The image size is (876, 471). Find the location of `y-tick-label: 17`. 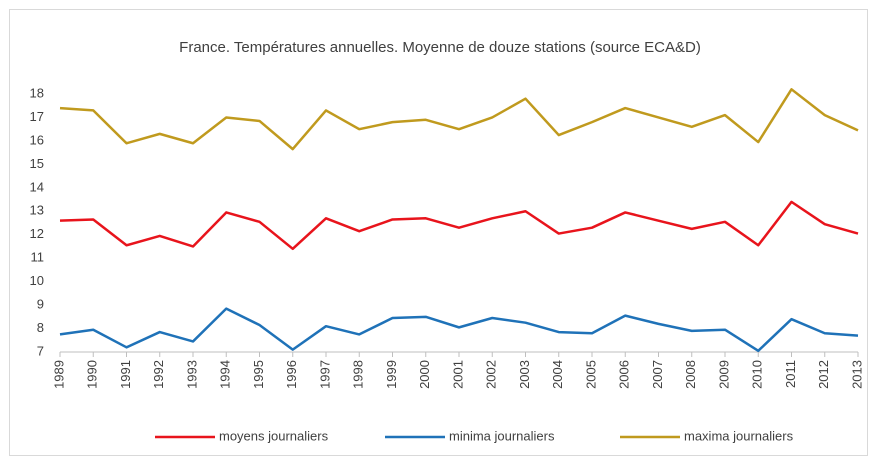

y-tick-label: 17 is located at coordinates (37, 116).